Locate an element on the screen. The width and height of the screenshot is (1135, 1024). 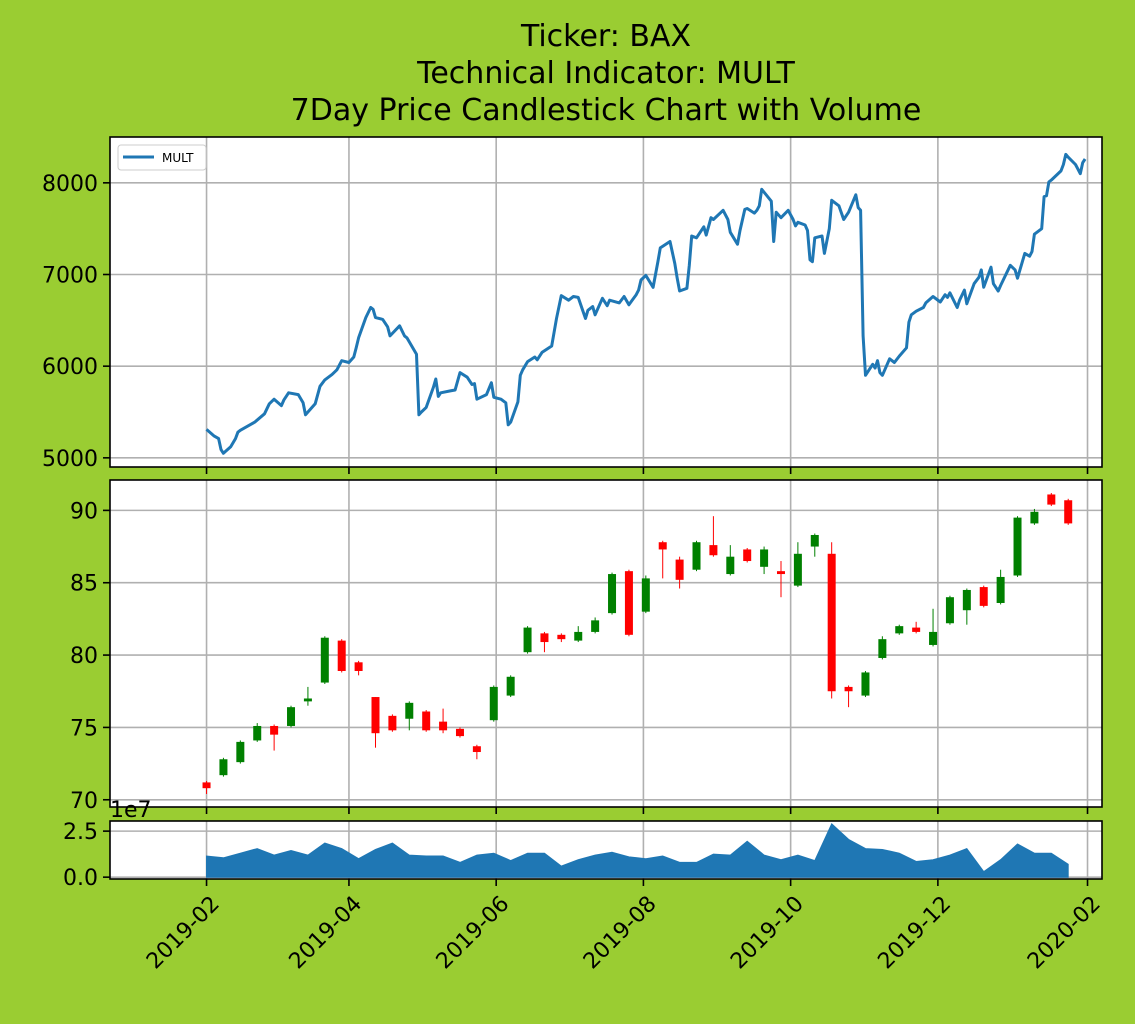
x-tick-label: 2020-02 is located at coordinates (1064, 933).